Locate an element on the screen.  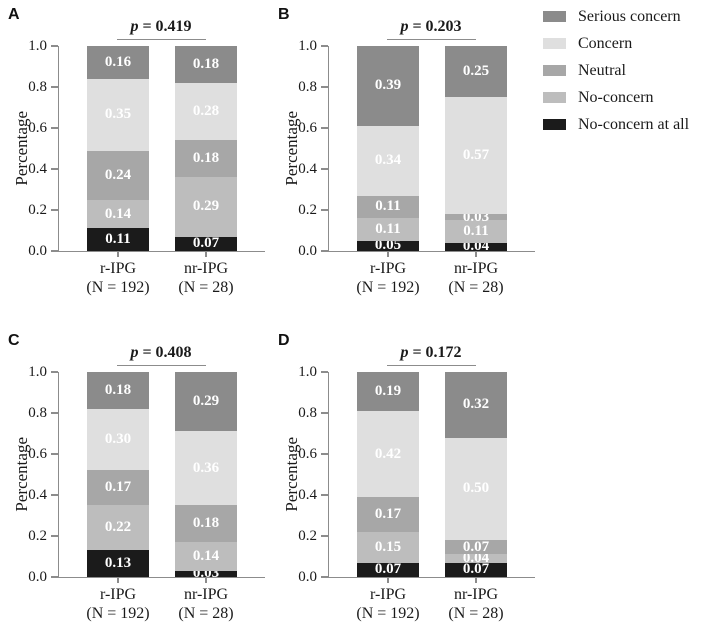
segment-value-label: 0.35 is located at coordinates (118, 114).